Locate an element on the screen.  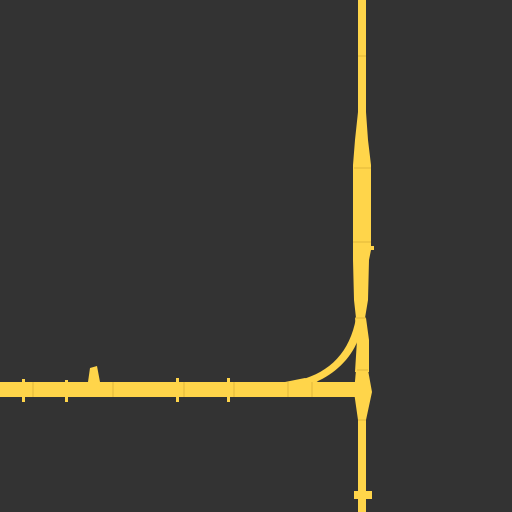
vertical-road-lower is located at coordinates (363, 441).